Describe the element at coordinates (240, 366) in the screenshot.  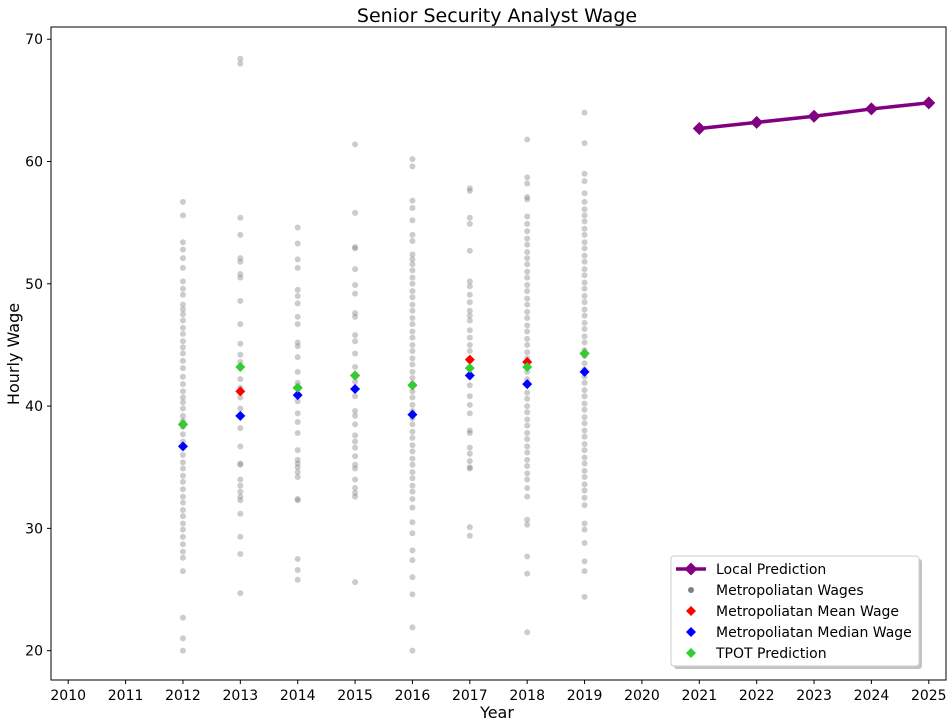
I see `tpot-prediction-marker` at that location.